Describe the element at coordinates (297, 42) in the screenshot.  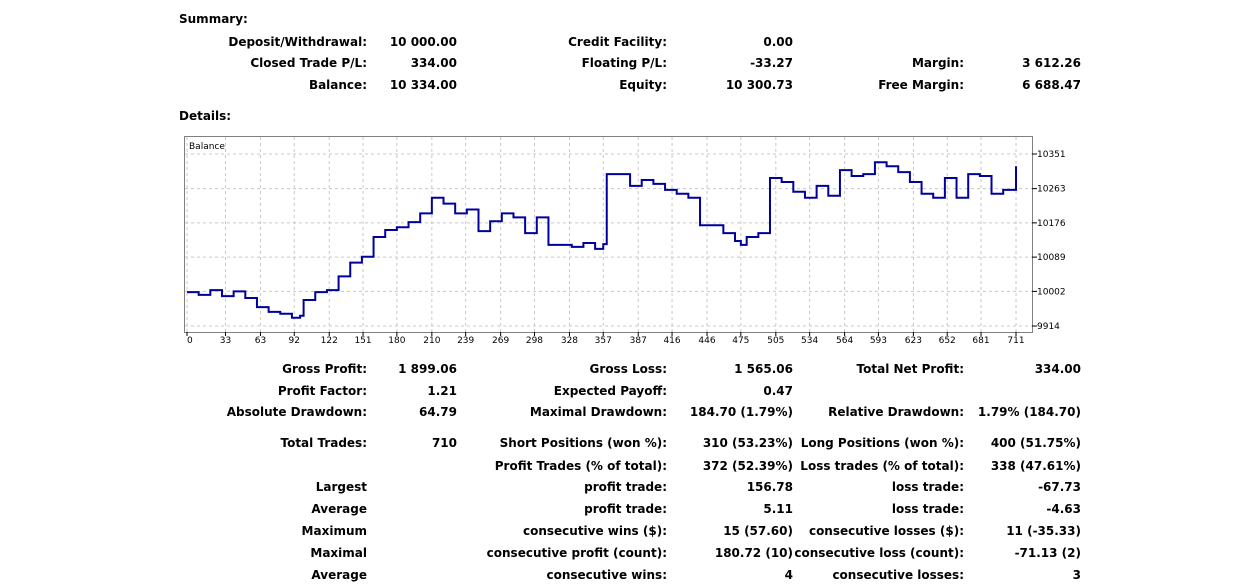
I see `summary-label: Deposit/Withdrawal:` at that location.